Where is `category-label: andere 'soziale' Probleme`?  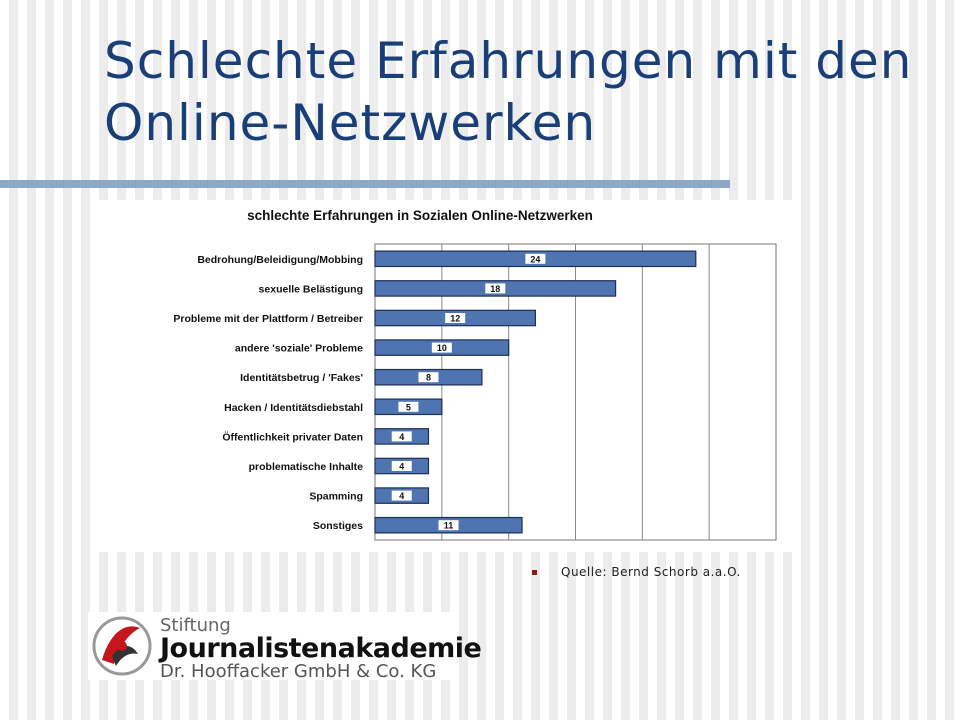
category-label: andere 'soziale' Probleme is located at coordinates (299, 349).